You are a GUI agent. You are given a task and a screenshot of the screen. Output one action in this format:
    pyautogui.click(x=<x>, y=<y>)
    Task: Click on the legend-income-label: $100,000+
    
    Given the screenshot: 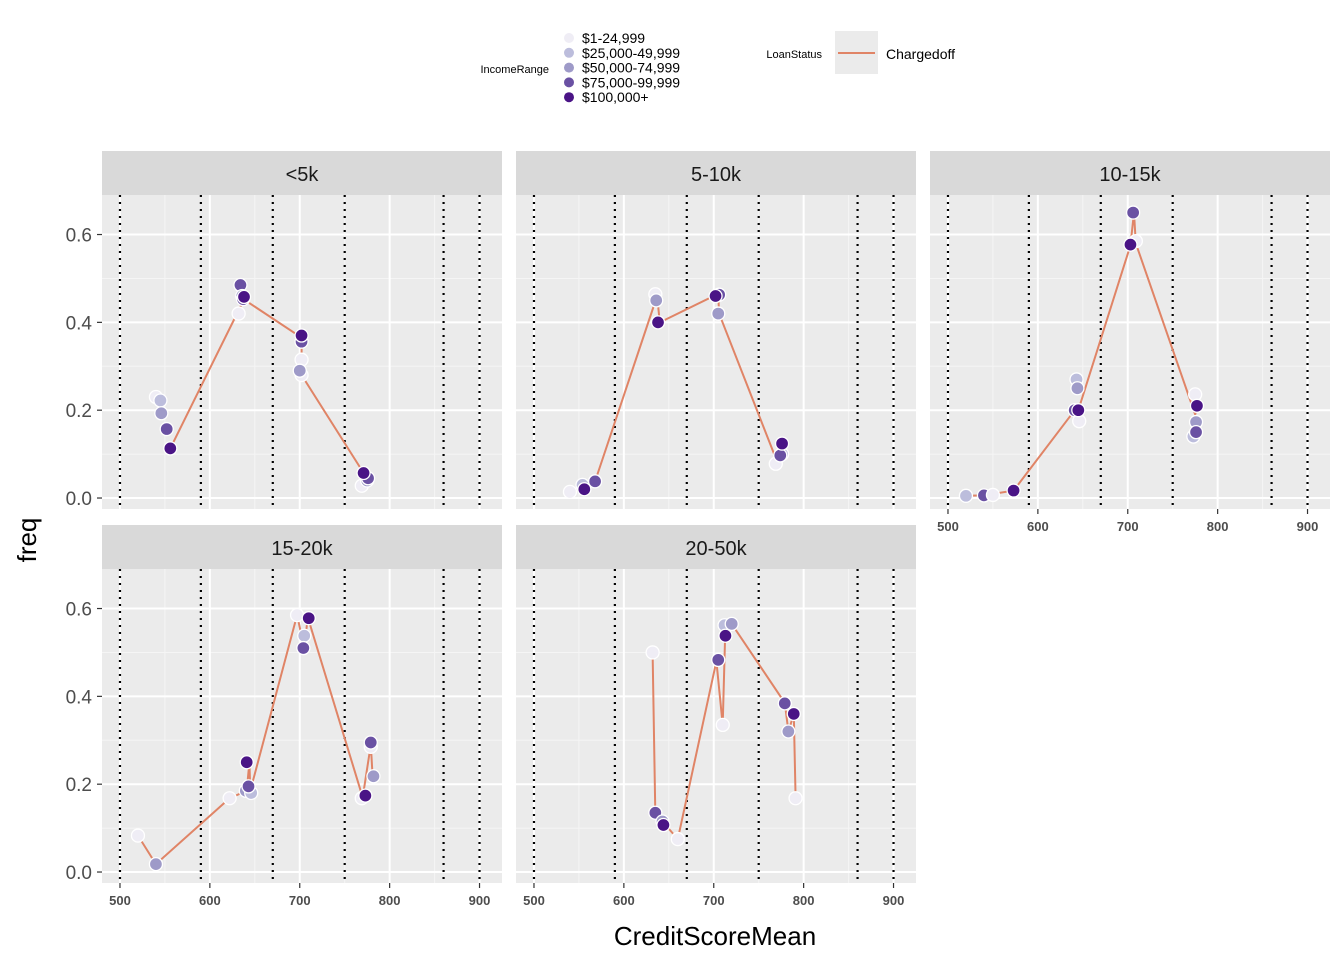 What is the action you would take?
    pyautogui.click(x=615, y=97)
    